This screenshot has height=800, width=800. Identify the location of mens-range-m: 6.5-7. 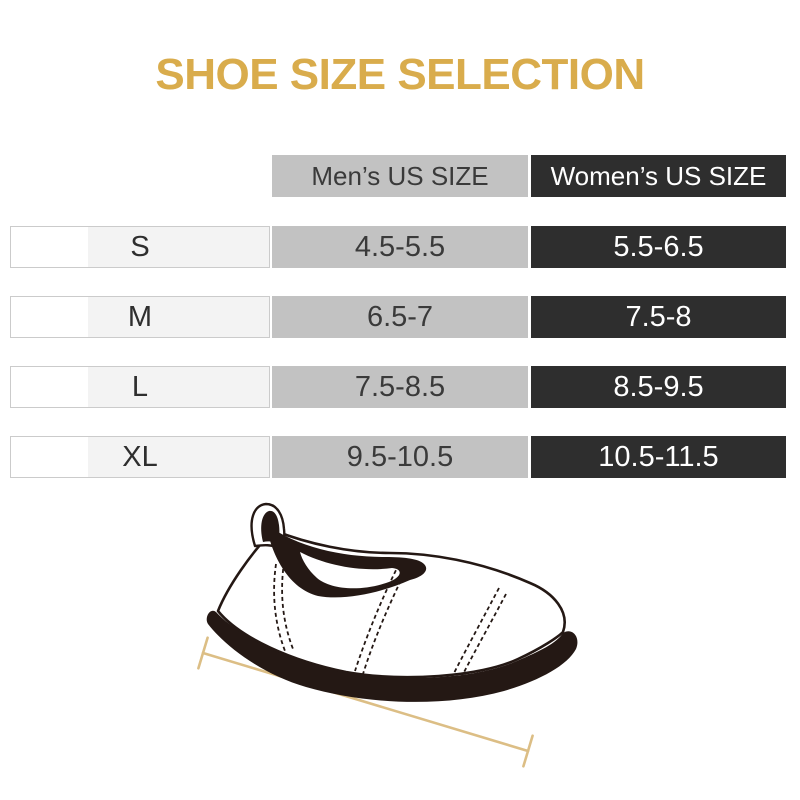
(400, 317).